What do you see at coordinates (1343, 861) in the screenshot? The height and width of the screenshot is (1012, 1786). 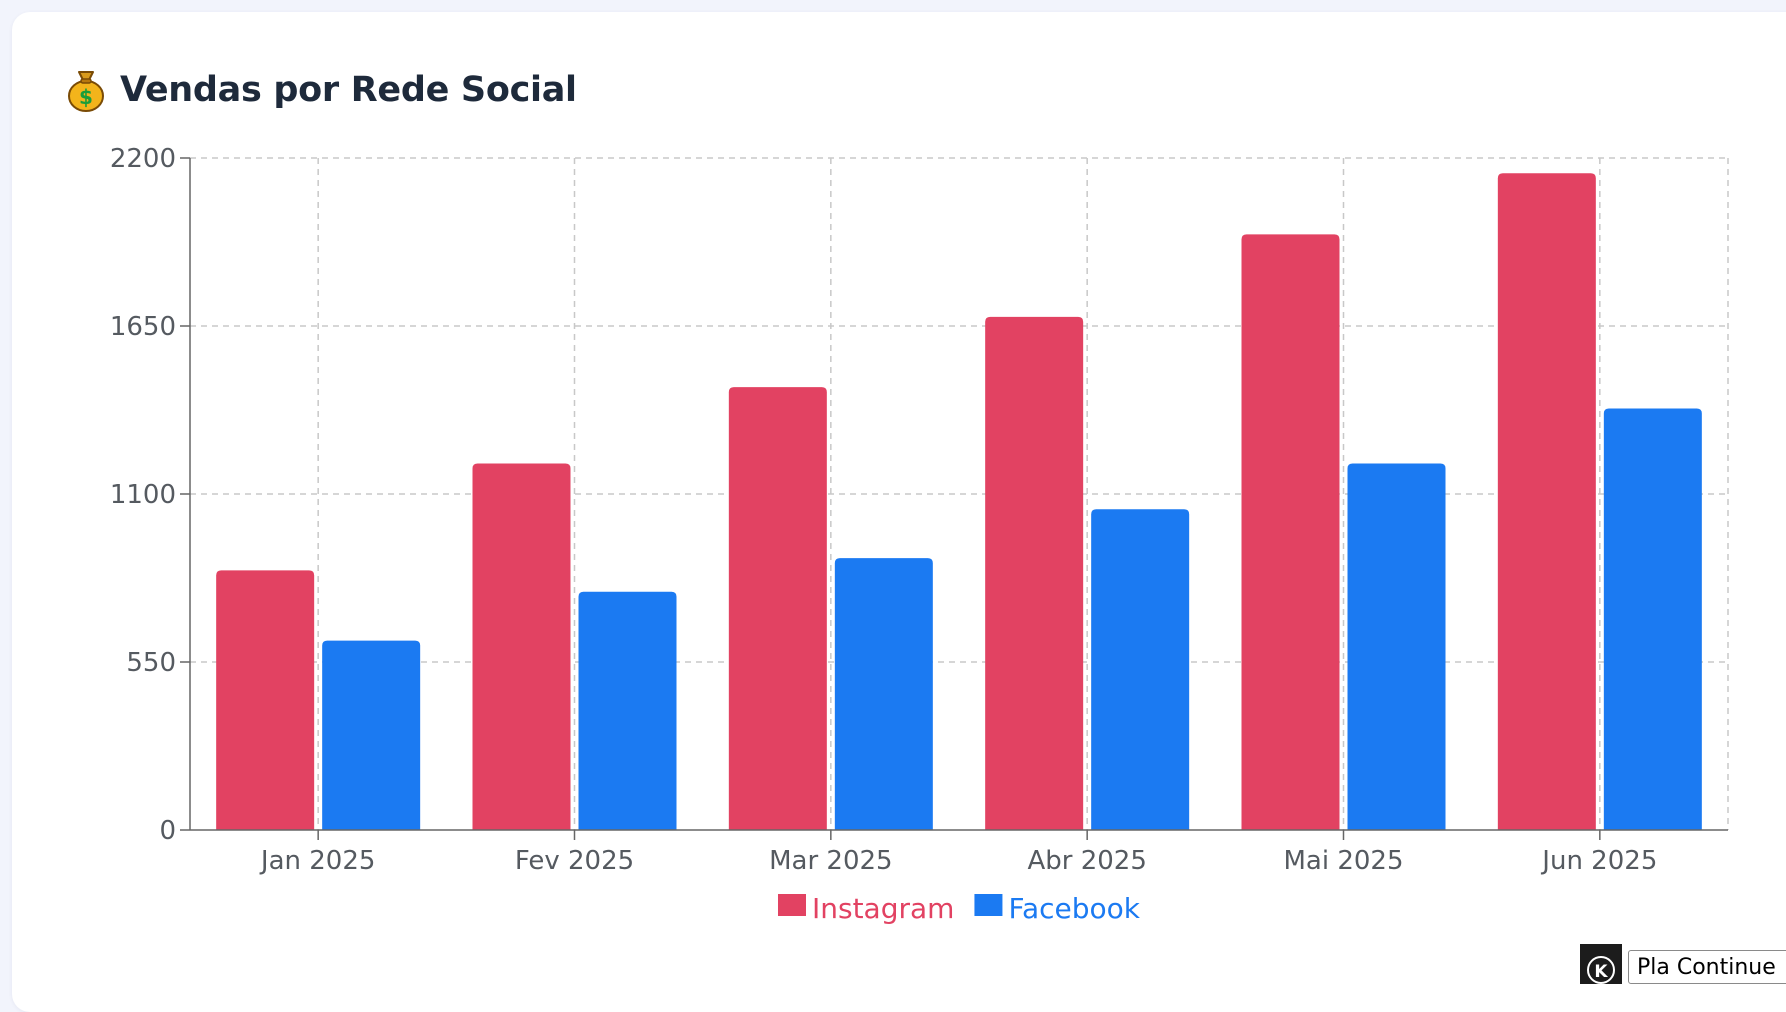 I see `x-tick-label: Mai 2025` at bounding box center [1343, 861].